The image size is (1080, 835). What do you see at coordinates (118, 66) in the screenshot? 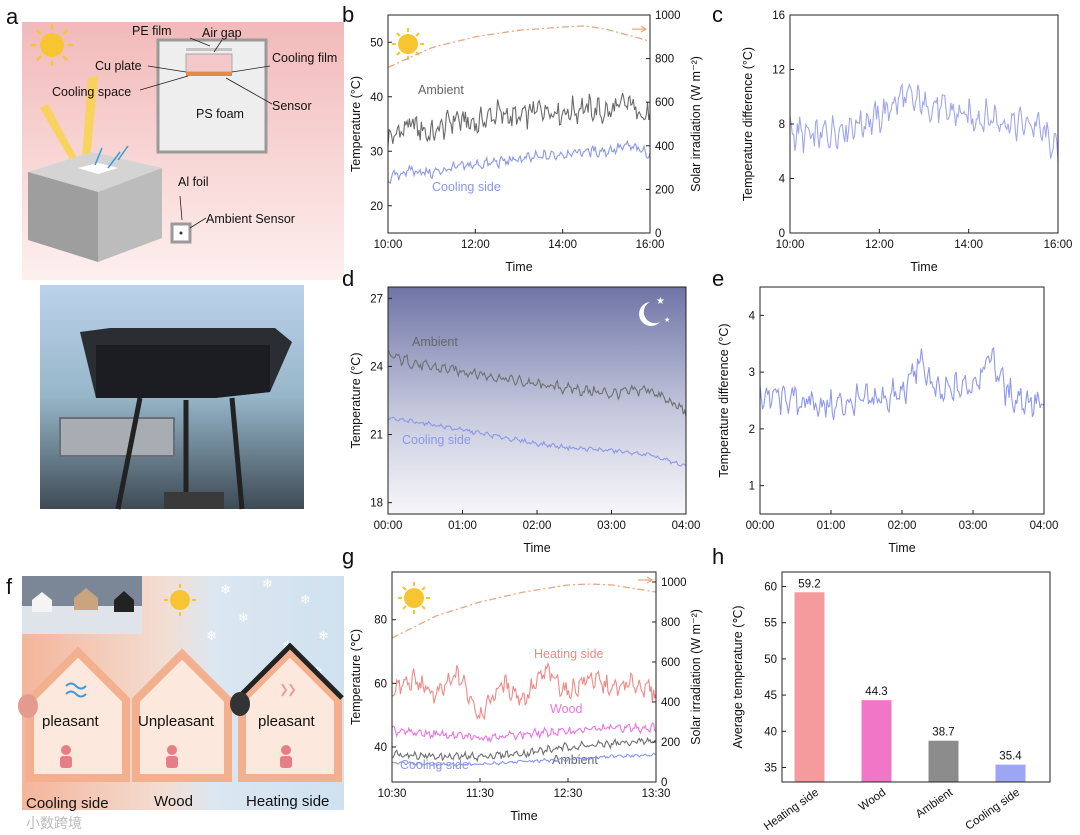
I see `cu-plate-label: Cu plate` at bounding box center [118, 66].